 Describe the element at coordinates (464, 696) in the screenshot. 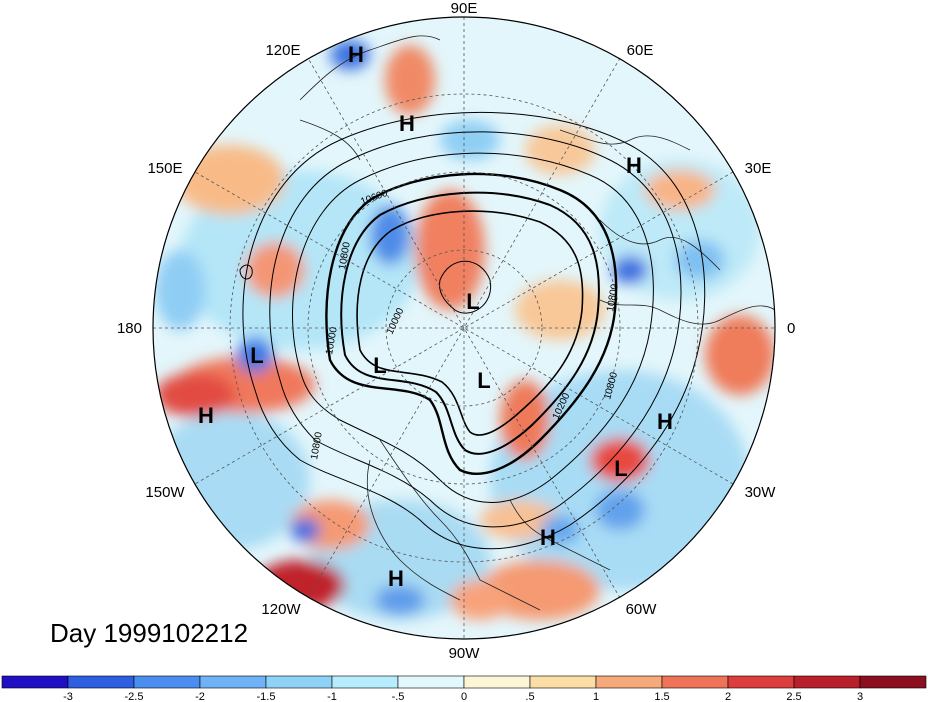

I see `colorbar-tick-label: 0` at that location.